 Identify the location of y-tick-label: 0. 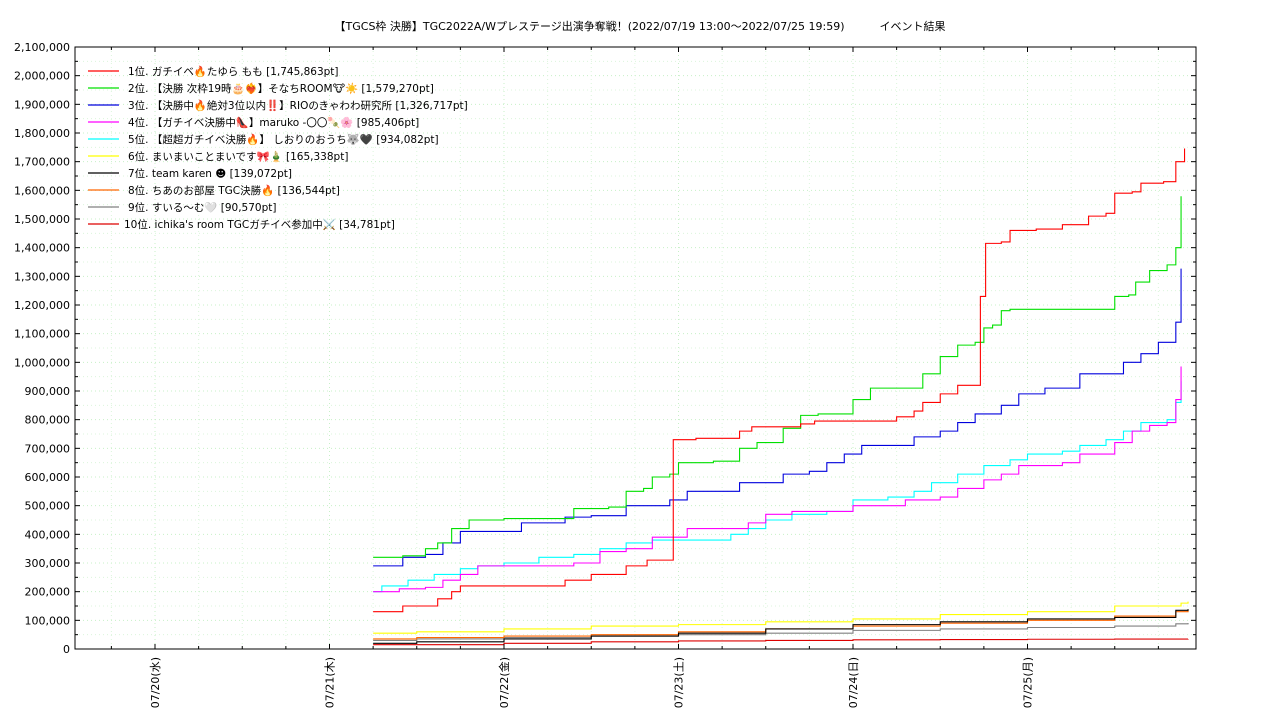
(66, 649).